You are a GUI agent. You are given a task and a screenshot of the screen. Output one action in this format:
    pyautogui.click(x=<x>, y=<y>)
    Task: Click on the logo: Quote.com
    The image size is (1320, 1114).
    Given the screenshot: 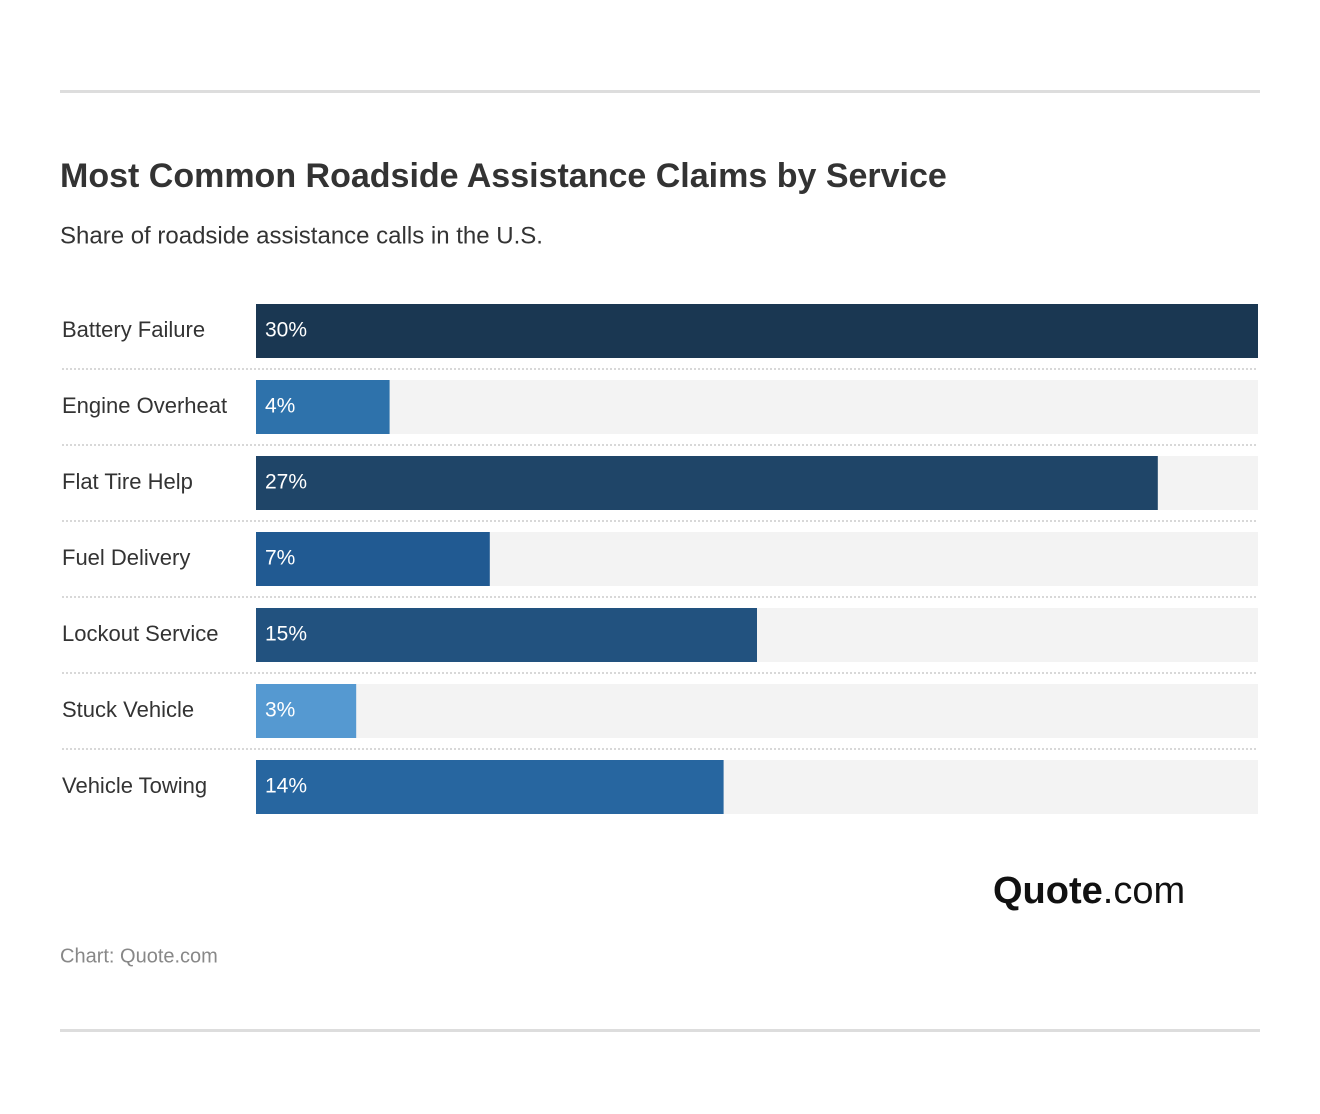 What is the action you would take?
    pyautogui.click(x=1089, y=891)
    